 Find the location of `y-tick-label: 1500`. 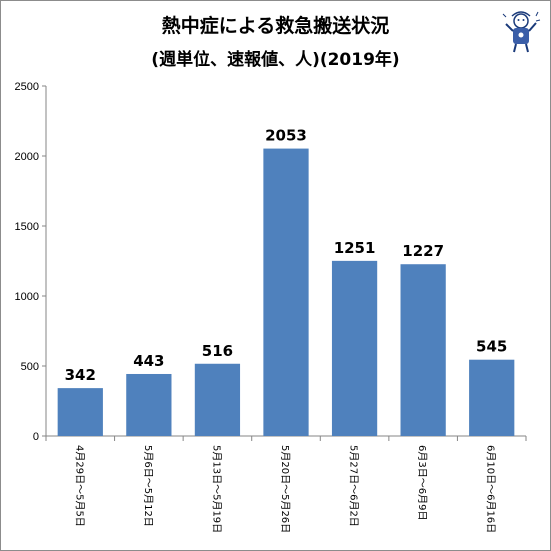

y-tick-label: 1500 is located at coordinates (27, 227).